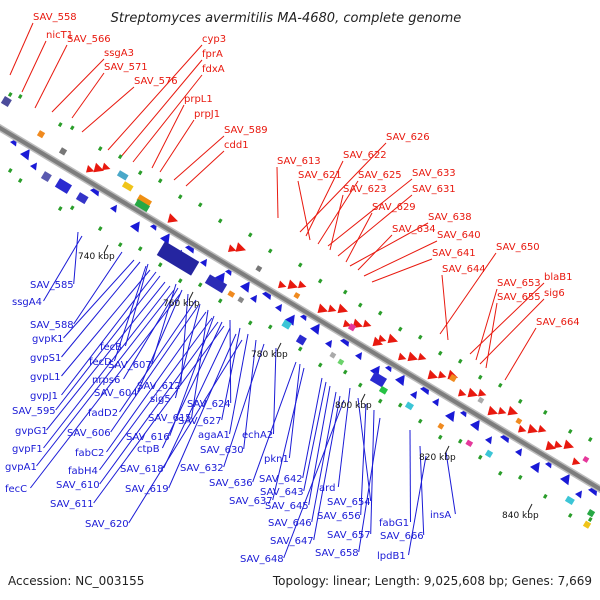 The width and height of the screenshot is (600, 600). What do you see at coordinates (380, 175) in the screenshot?
I see `forward-gene-label: SAV_625` at bounding box center [380, 175].